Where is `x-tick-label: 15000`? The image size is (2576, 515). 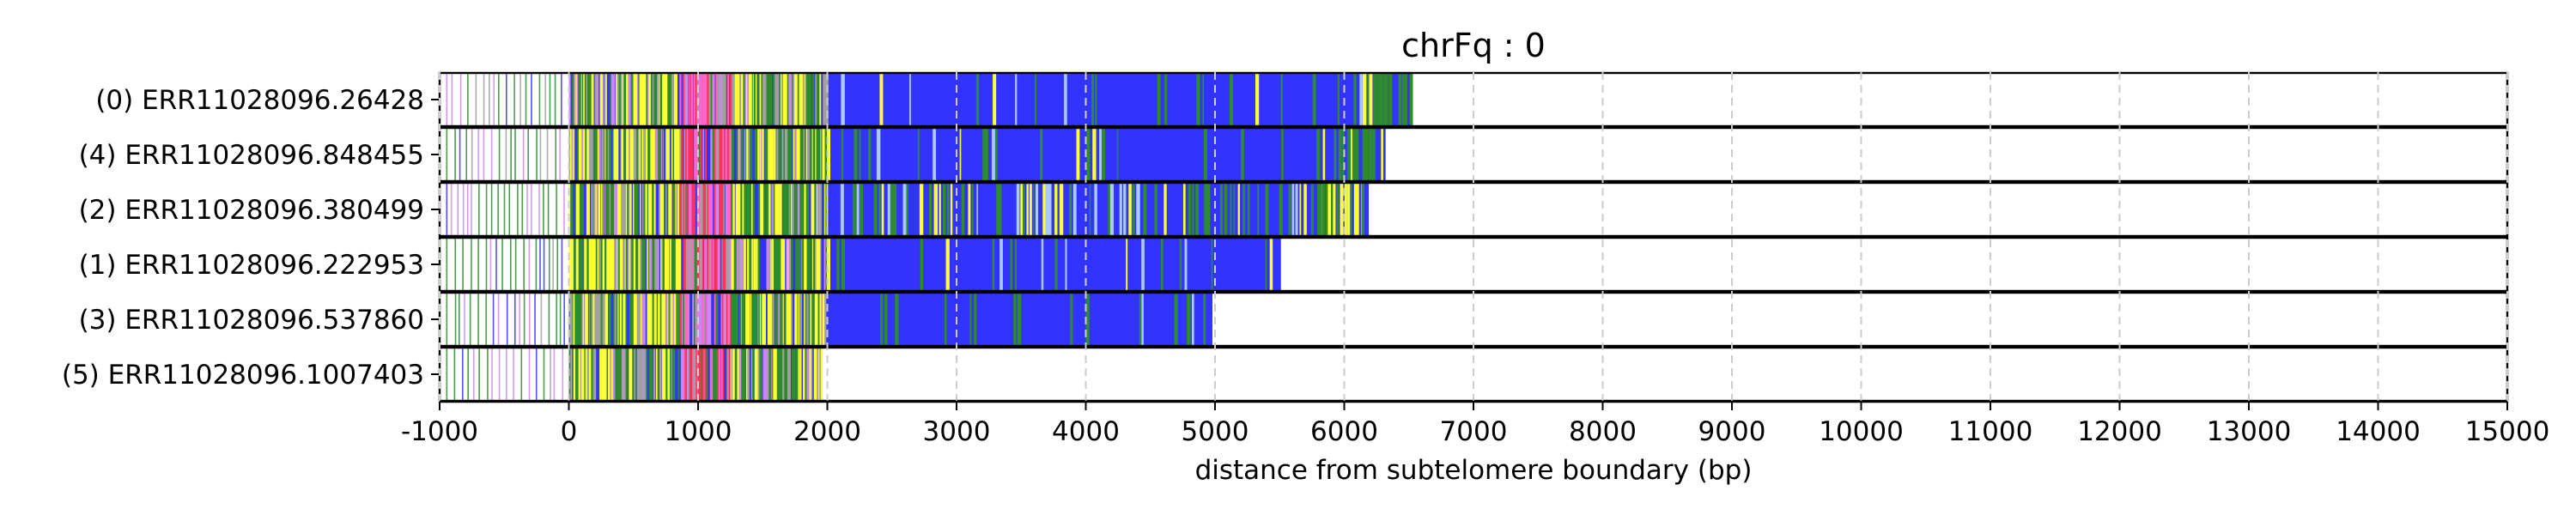 x-tick-label: 15000 is located at coordinates (2507, 431).